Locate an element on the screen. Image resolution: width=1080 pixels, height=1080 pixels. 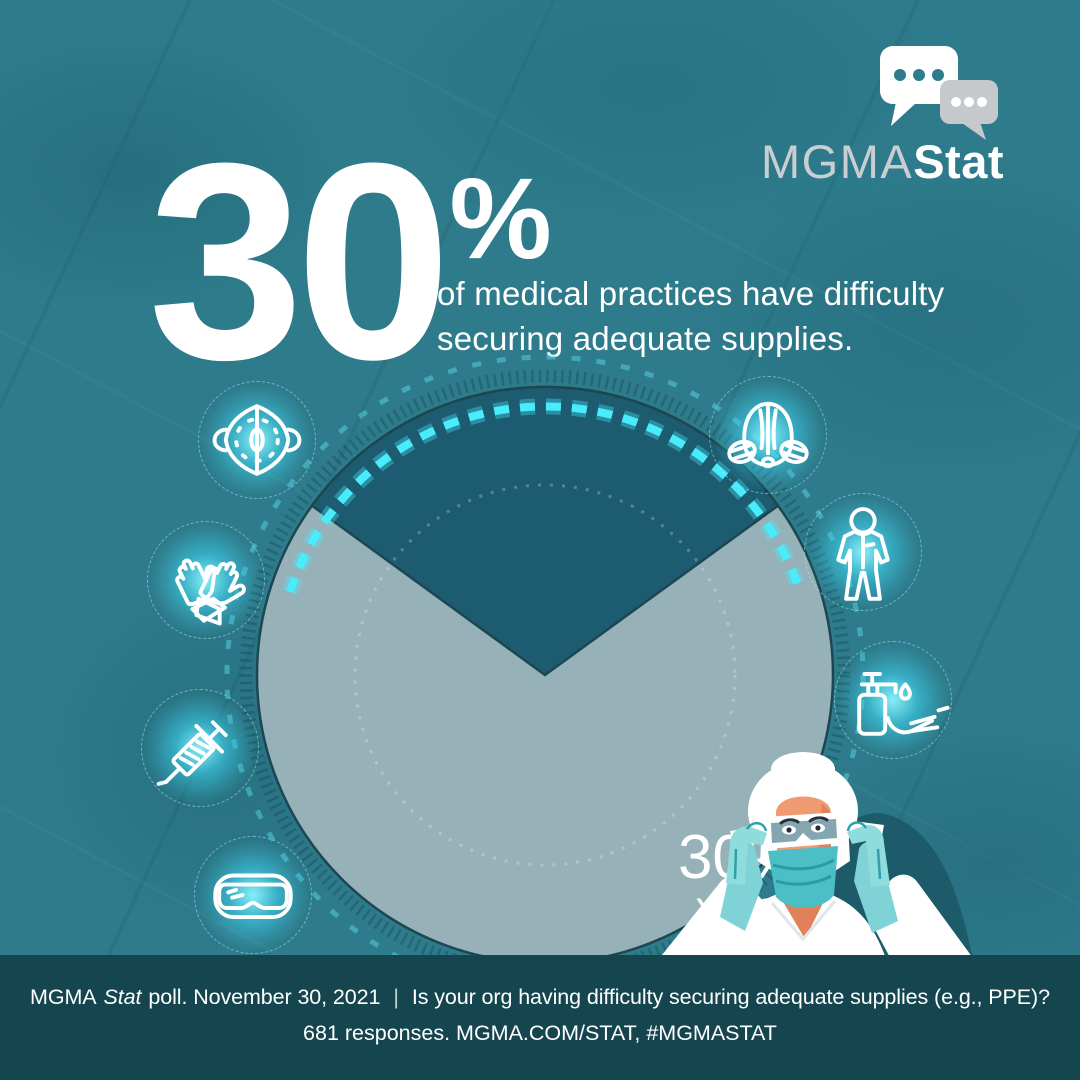
respirator-icon is located at coordinates (768, 435).